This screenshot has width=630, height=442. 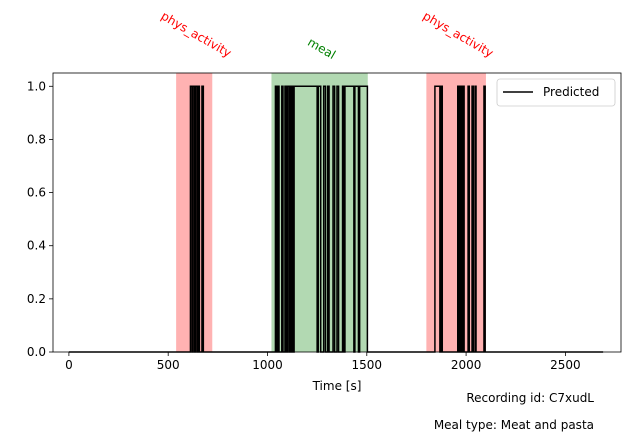 I want to click on y-tick-label: 0.0, so click(x=36, y=352).